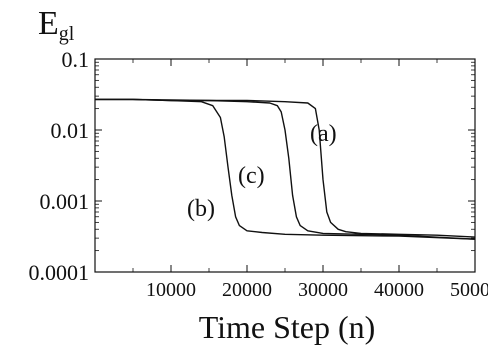  What do you see at coordinates (287, 327) in the screenshot?
I see `x-axis-label: Time Step (n)` at bounding box center [287, 327].